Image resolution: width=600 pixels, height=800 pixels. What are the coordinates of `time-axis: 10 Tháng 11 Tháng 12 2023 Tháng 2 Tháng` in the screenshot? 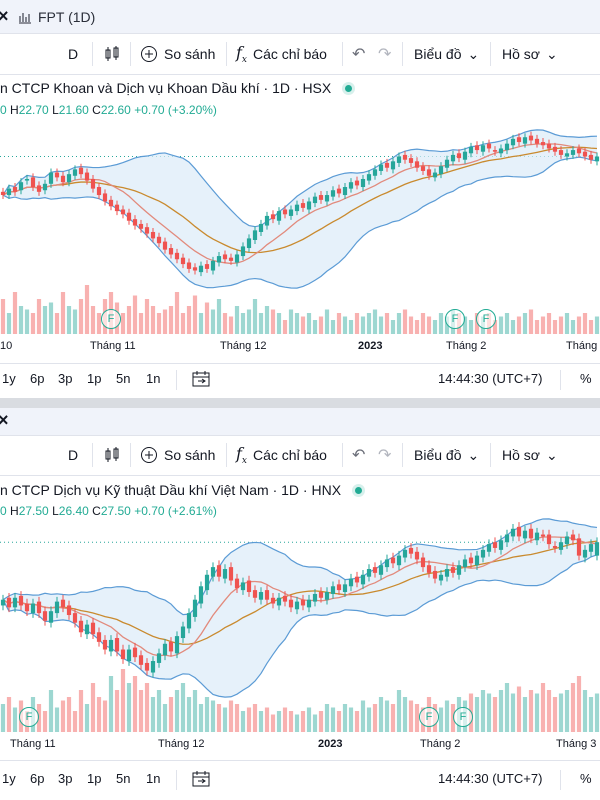 It's located at (300, 348).